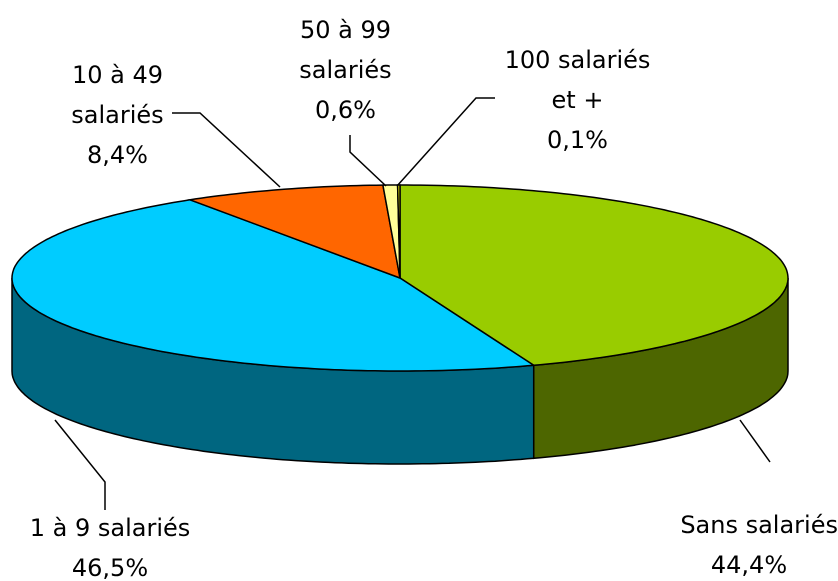 The height and width of the screenshot is (581, 838). I want to click on value-label: 0,6%, so click(345, 110).